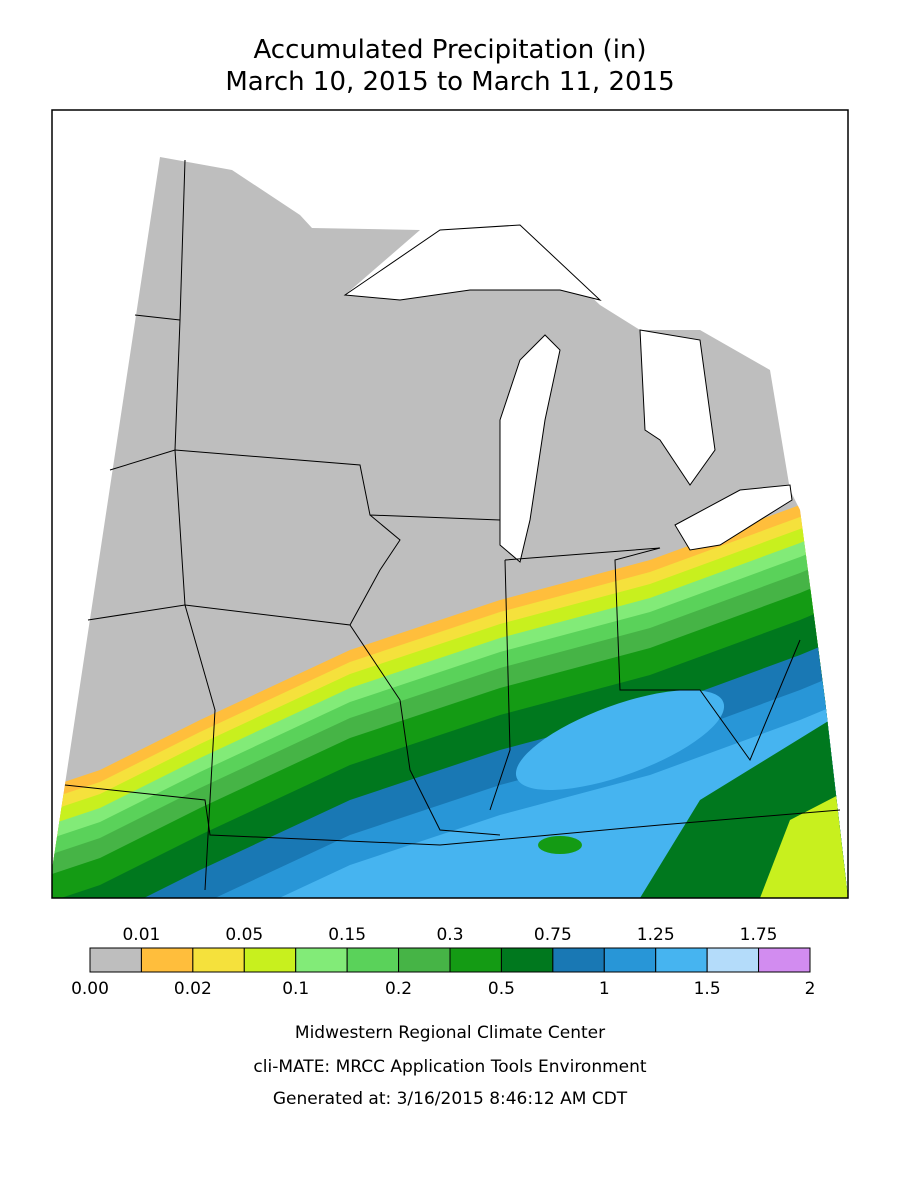 The width and height of the screenshot is (900, 1204). I want to click on legend-label: 0.75, so click(553, 935).